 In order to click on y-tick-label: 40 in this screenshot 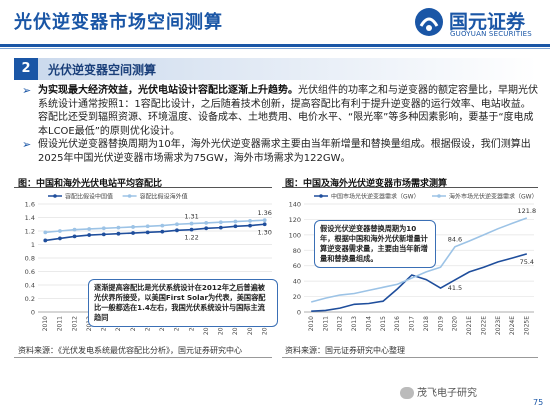, I will do `click(297, 282)`.